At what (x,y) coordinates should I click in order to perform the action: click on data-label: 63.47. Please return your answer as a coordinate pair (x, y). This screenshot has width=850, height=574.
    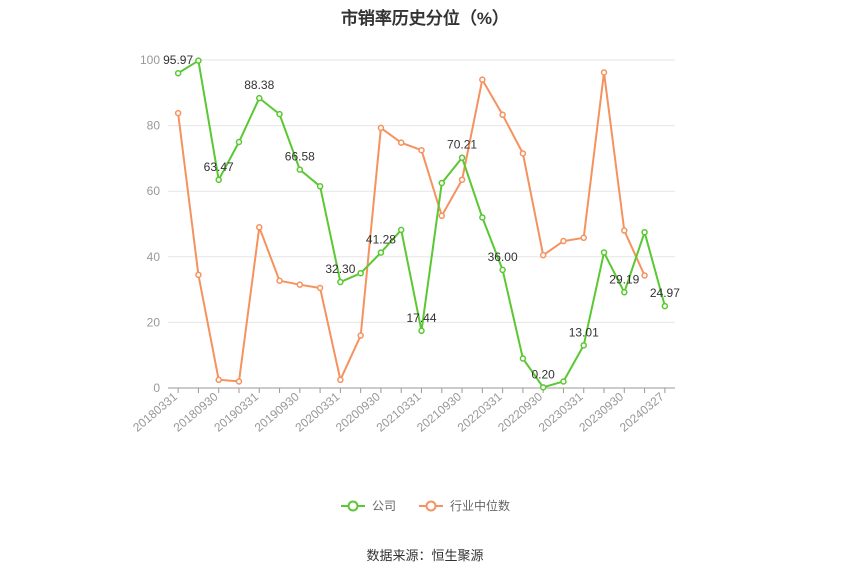
    Looking at the image, I should click on (219, 167).